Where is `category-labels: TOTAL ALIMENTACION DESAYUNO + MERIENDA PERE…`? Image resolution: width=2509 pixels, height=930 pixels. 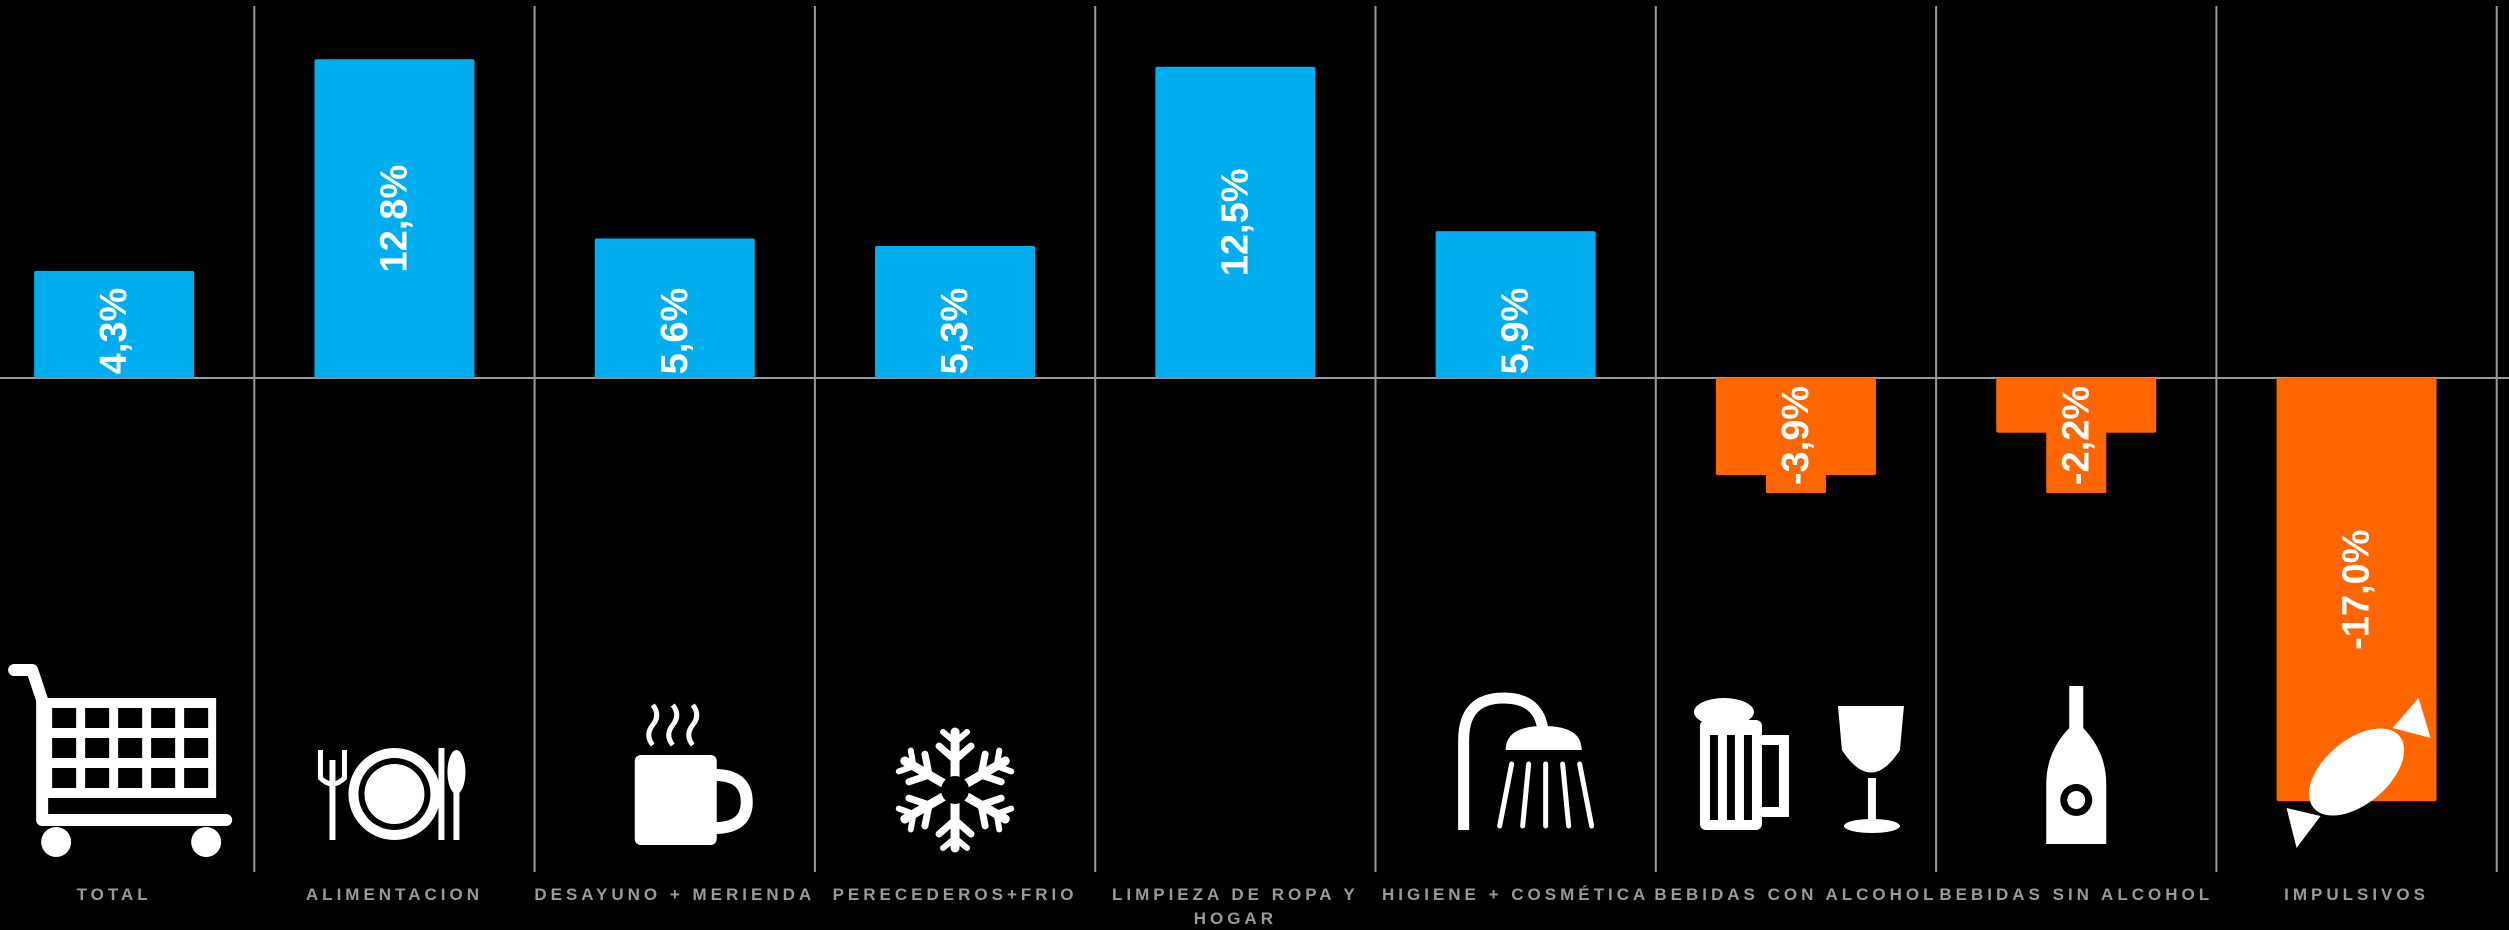 category-labels: TOTAL ALIMENTACION DESAYUNO + MERIENDA PERE… is located at coordinates (1253, 906).